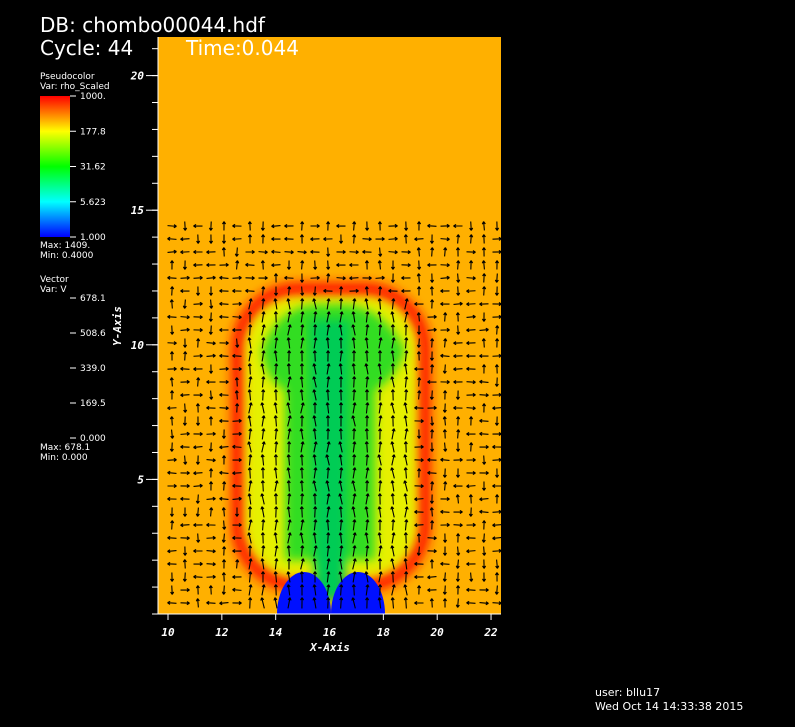 The width and height of the screenshot is (795, 727). What do you see at coordinates (67, 256) in the screenshot?
I see `legend-min: Min: 0.4000` at bounding box center [67, 256].